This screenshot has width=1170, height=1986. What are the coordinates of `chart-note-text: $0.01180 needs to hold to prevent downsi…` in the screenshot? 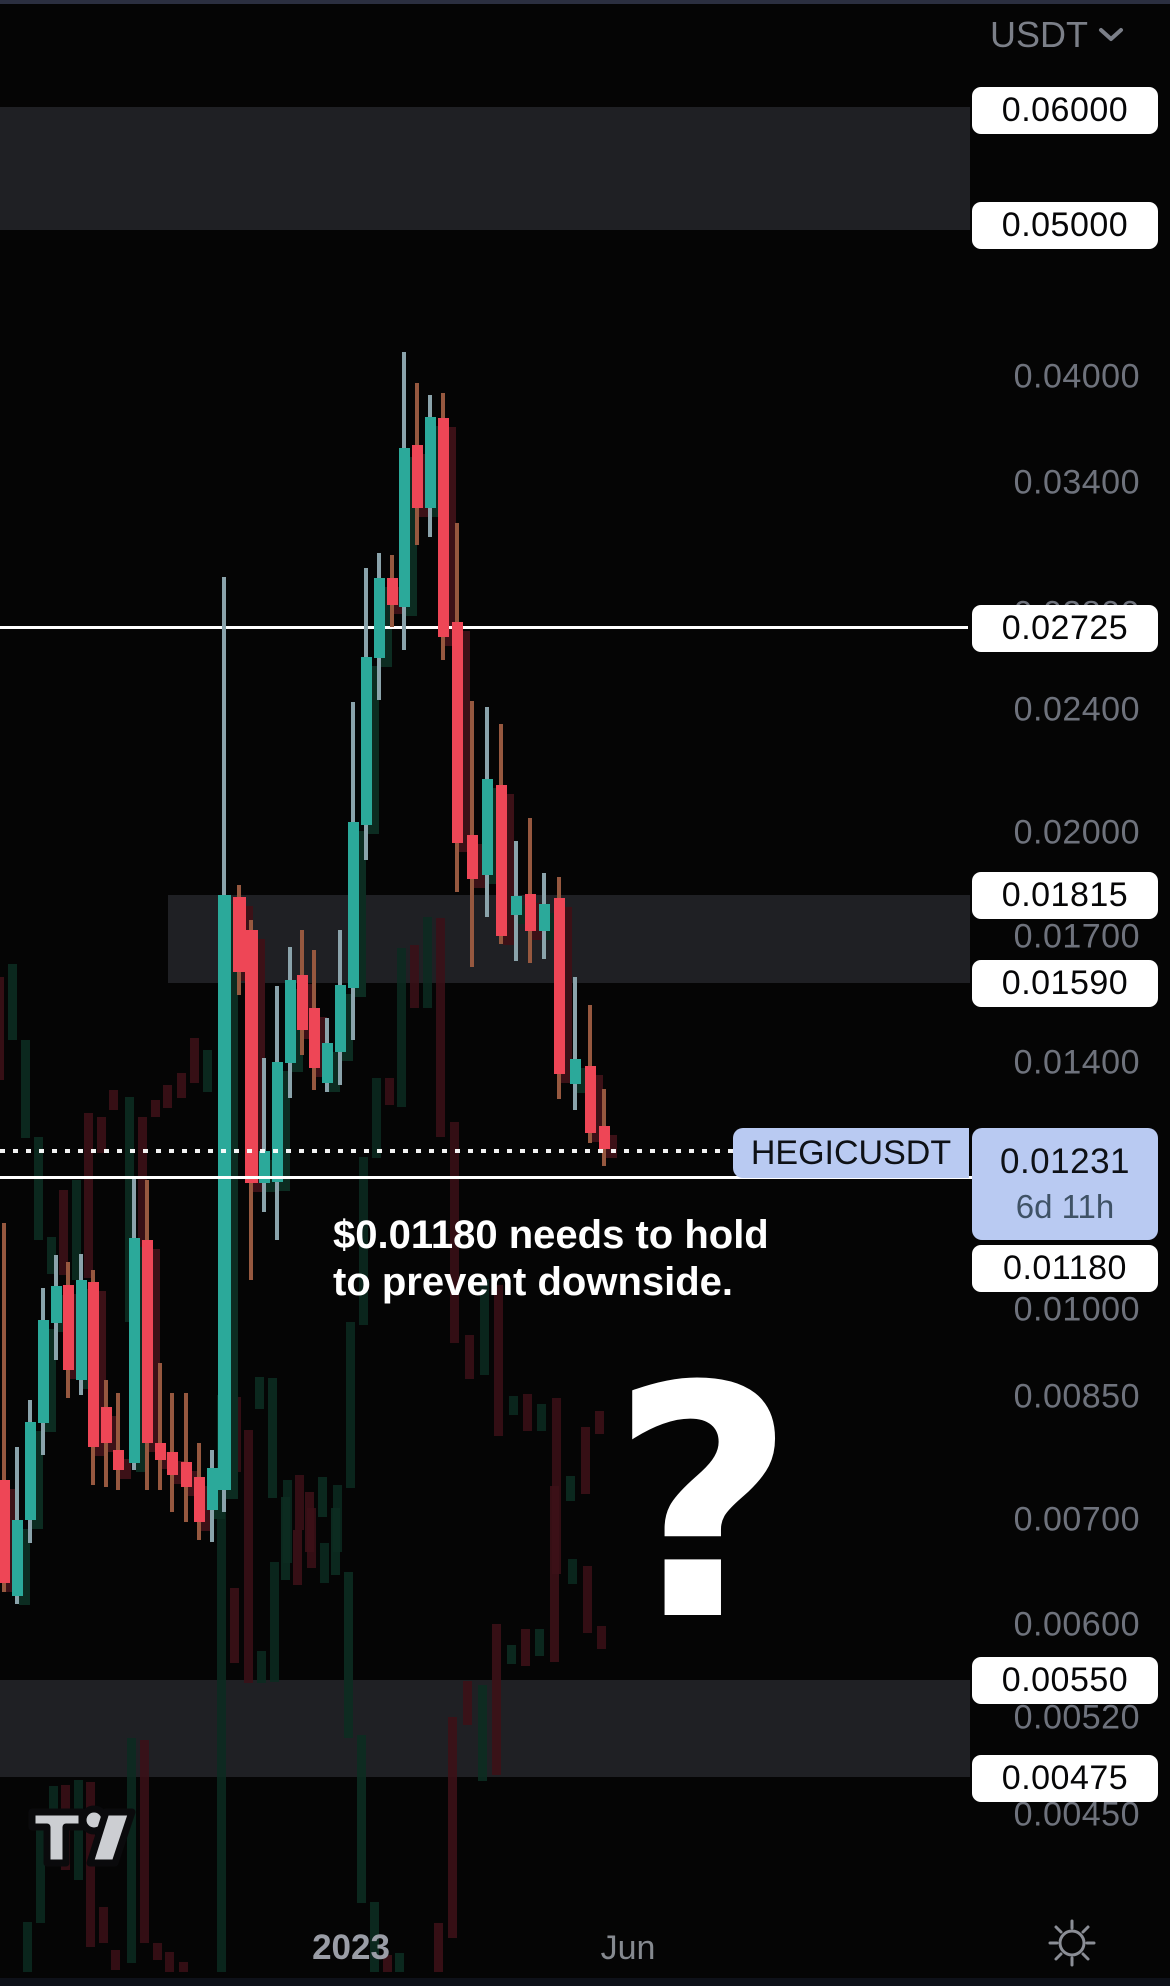 It's located at (551, 1259).